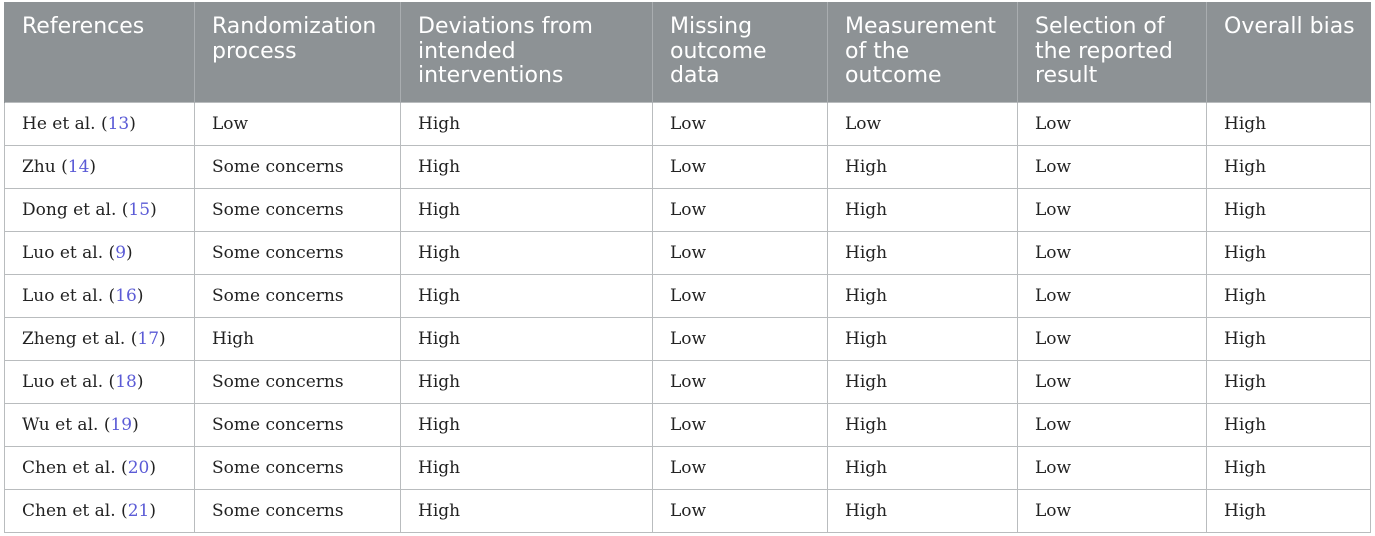  Describe the element at coordinates (59, 123) in the screenshot. I see `reference-name: He et al.` at that location.